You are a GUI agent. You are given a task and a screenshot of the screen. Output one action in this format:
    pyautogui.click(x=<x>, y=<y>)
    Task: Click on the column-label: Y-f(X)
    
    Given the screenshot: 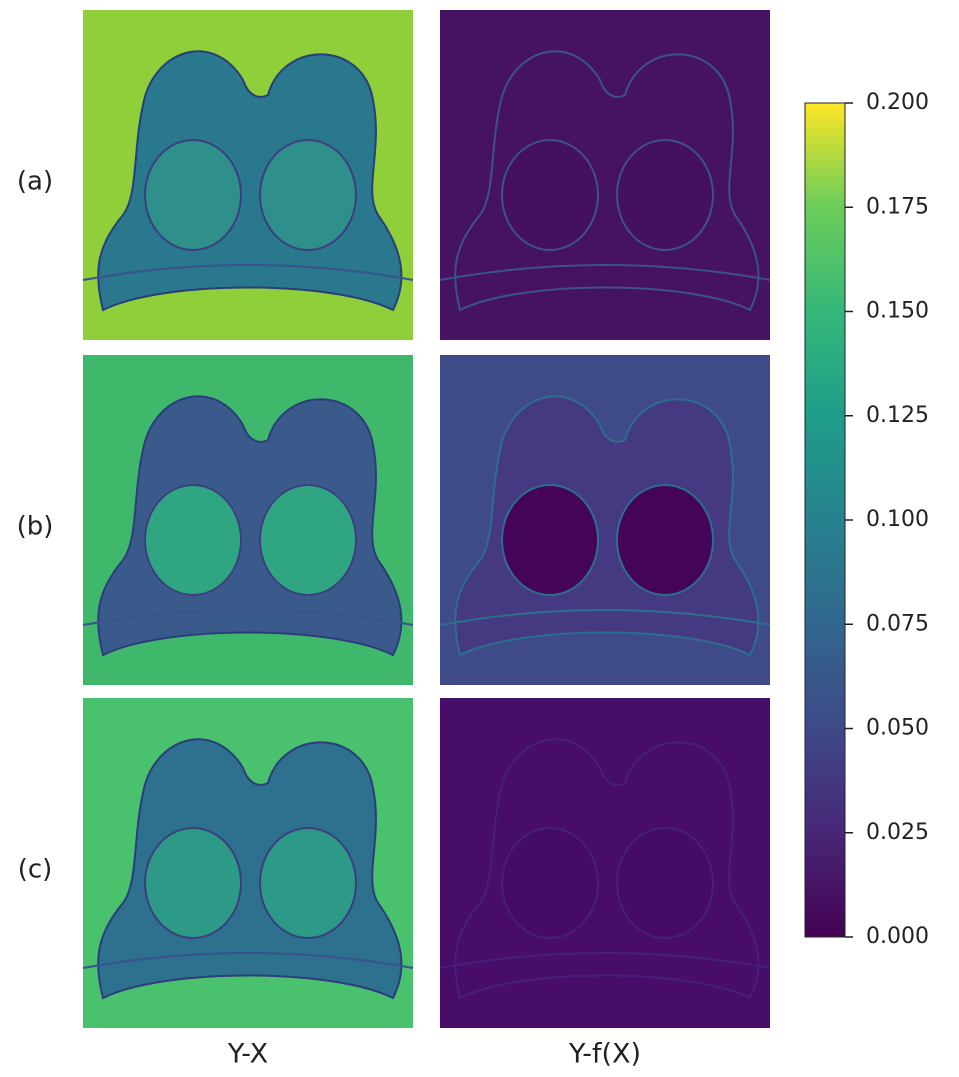 What is the action you would take?
    pyautogui.click(x=604, y=1054)
    